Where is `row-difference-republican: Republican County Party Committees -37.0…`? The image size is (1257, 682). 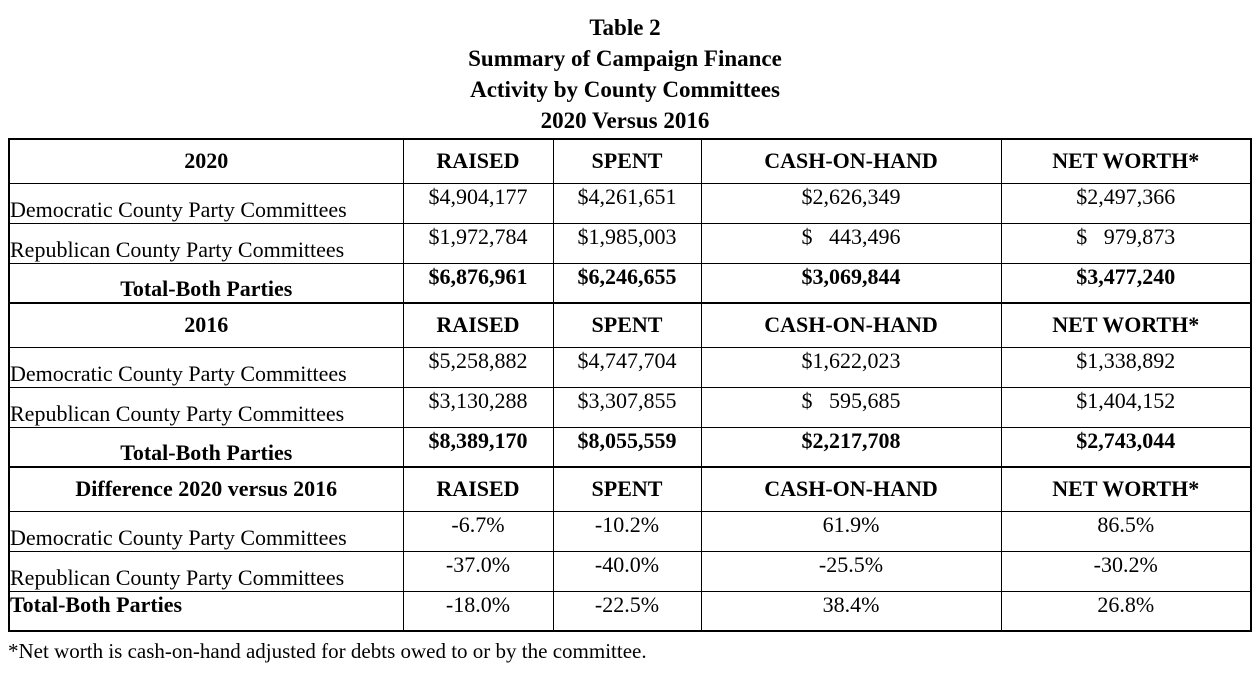
row-difference-republican: Republican County Party Committees -37.0… is located at coordinates (630, 571).